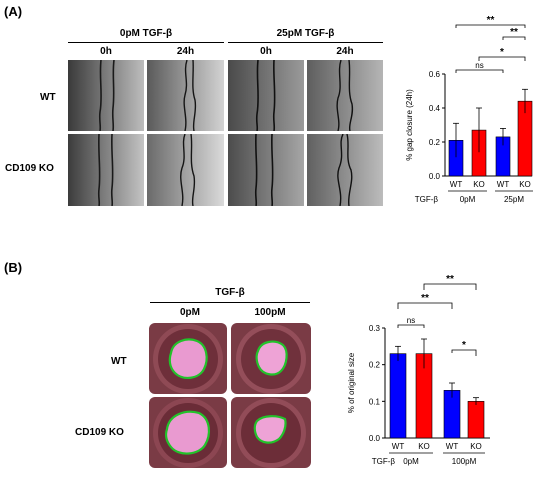 This screenshot has height=479, width=550. What do you see at coordinates (230, 292) in the screenshot?
I see `group-header-tgfb: TGF-β` at bounding box center [230, 292].